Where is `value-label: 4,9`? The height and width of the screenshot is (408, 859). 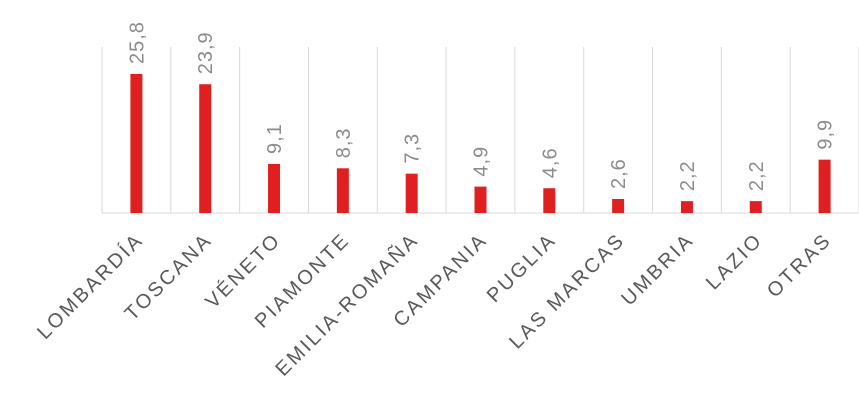 value-label: 4,9 is located at coordinates (482, 161).